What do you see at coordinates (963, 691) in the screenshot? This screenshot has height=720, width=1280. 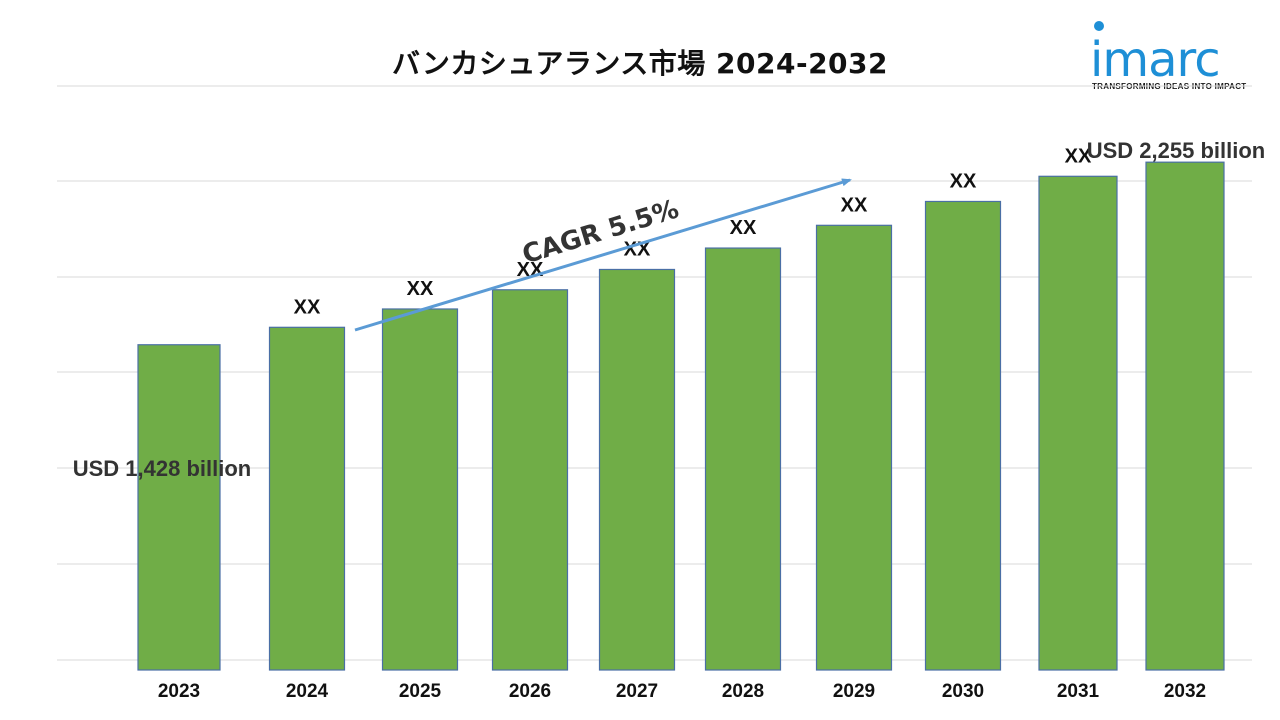 I see `x-tick-2030: 2030` at bounding box center [963, 691].